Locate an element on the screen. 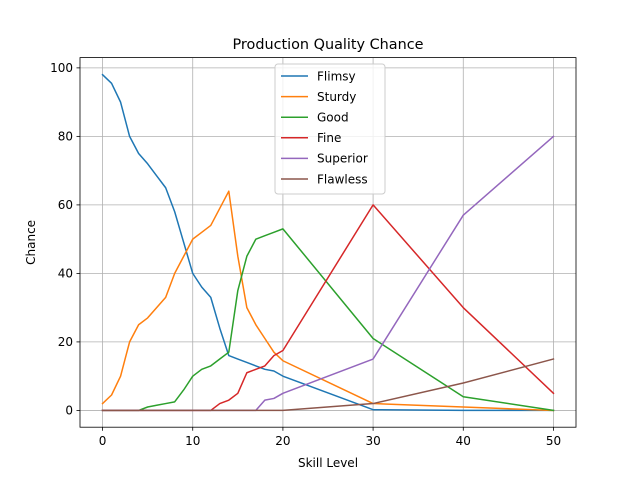  y-tick-label: 60 is located at coordinates (65, 205).